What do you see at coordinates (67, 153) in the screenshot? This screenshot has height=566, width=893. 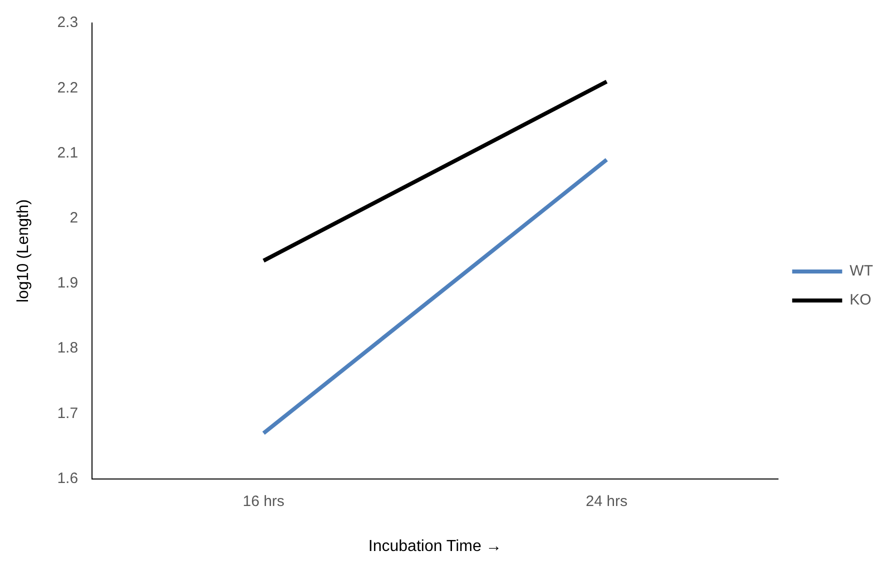 I see `y-tick-label: 2.1` at bounding box center [67, 153].